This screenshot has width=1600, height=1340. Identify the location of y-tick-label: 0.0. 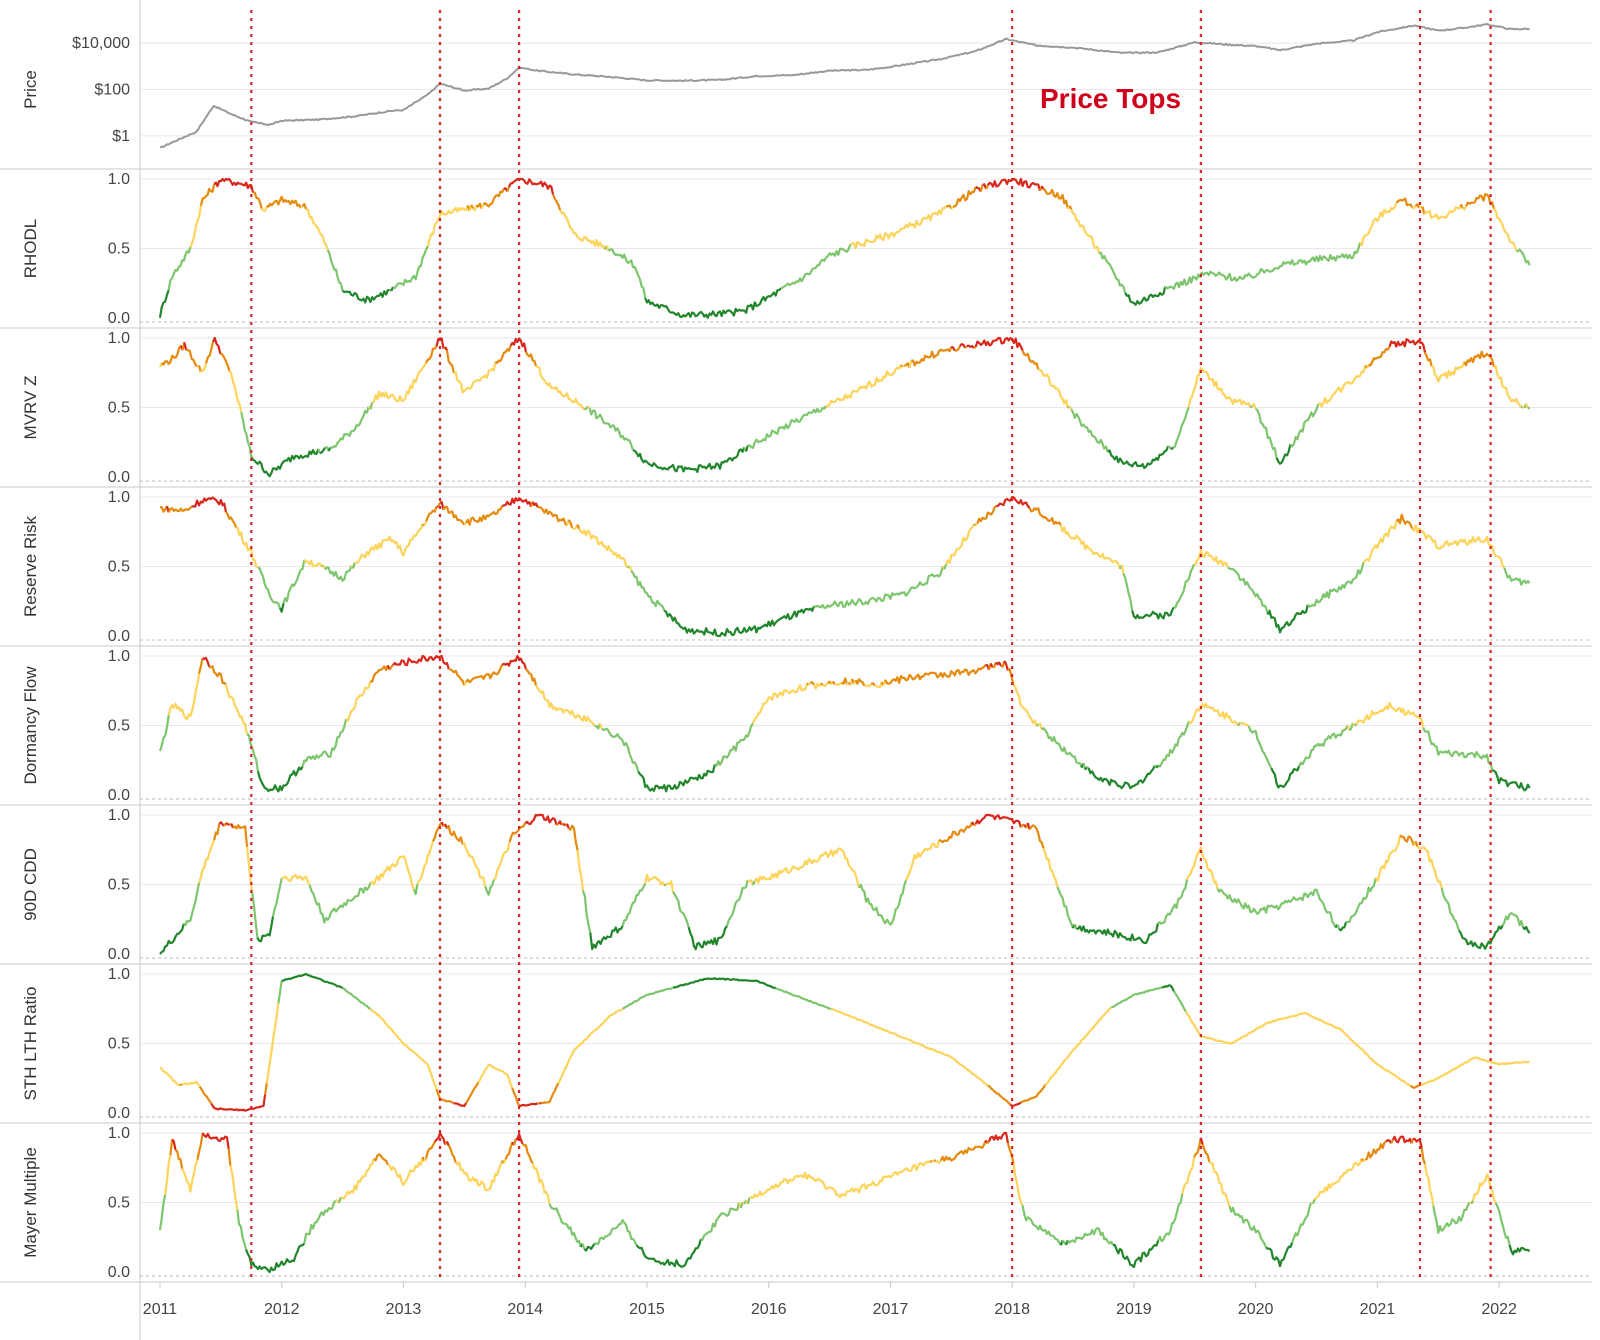
(119, 318).